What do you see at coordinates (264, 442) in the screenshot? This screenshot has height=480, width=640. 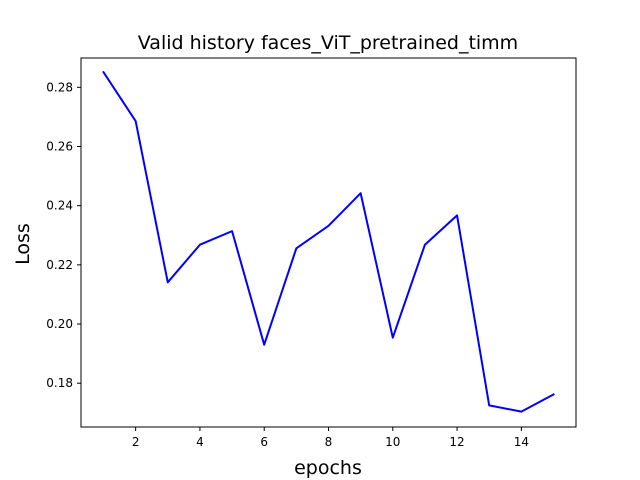 I see `x-tick-label: 6` at bounding box center [264, 442].